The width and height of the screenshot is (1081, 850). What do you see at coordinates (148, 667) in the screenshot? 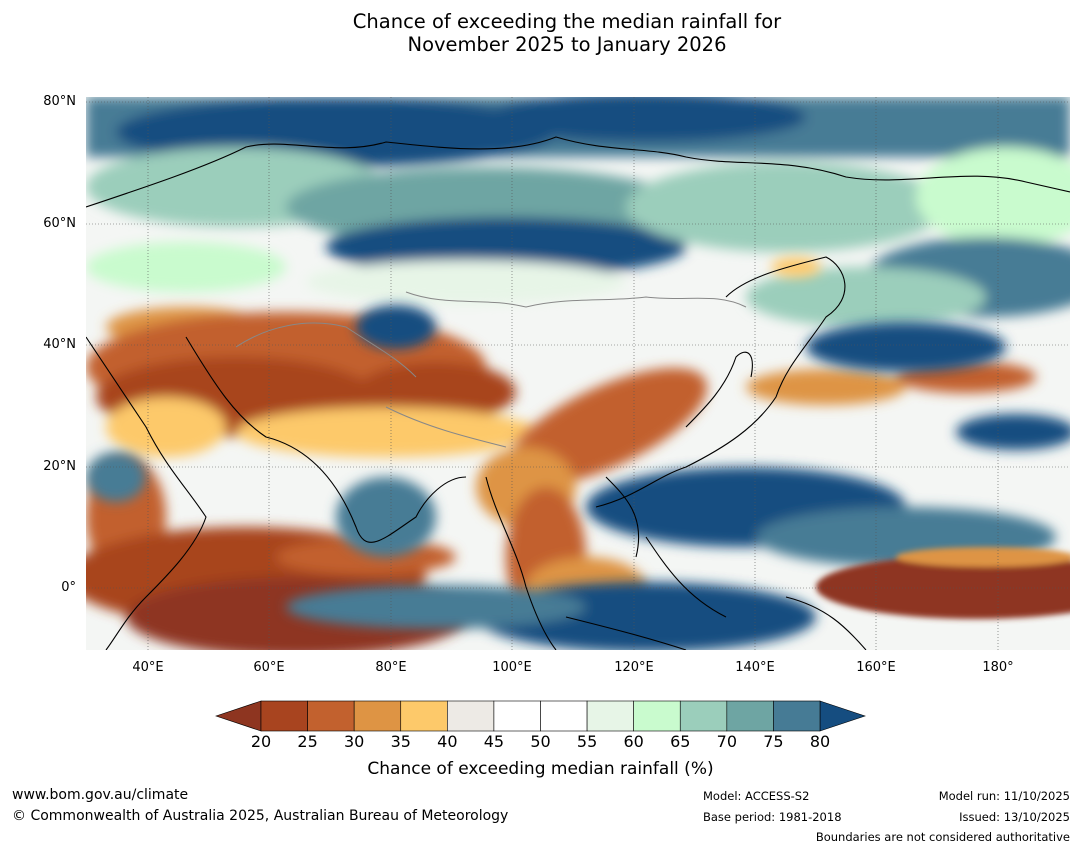
I see `lon-label-40e: 40°E` at bounding box center [148, 667].